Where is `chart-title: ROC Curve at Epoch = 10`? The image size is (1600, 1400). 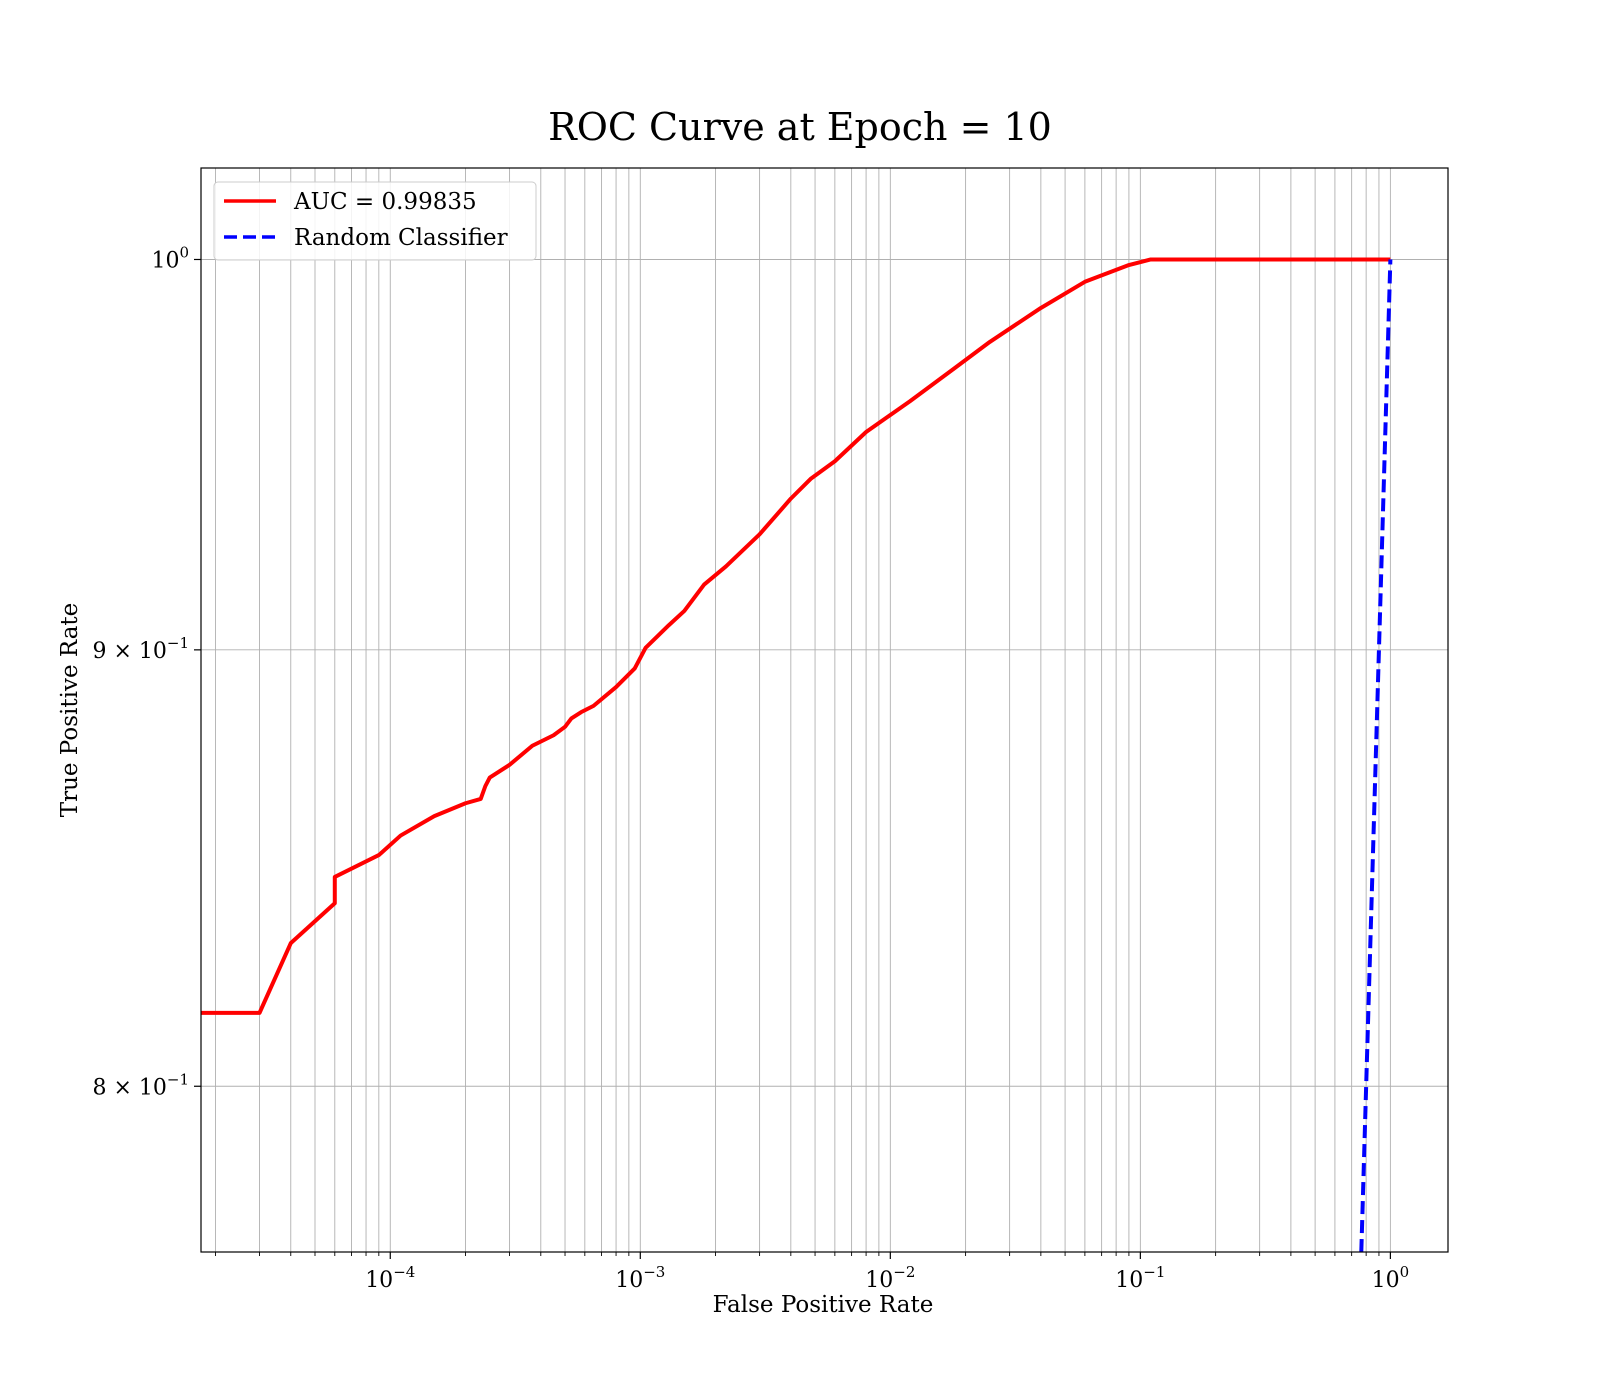
chart-title: ROC Curve at Epoch = 10 is located at coordinates (800, 127).